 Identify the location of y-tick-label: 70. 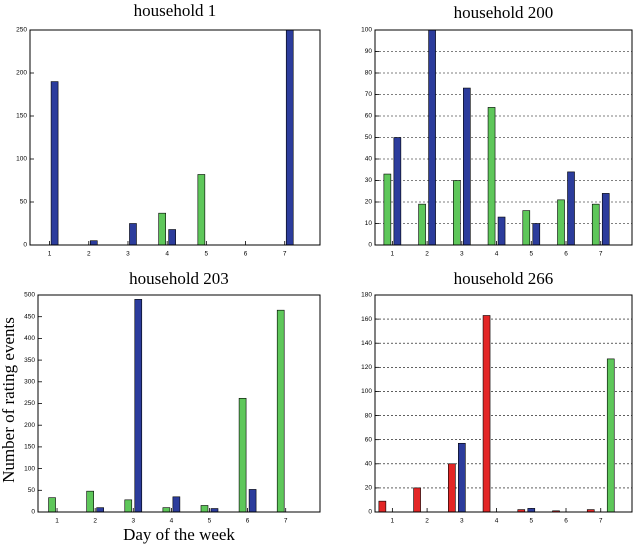
(369, 94).